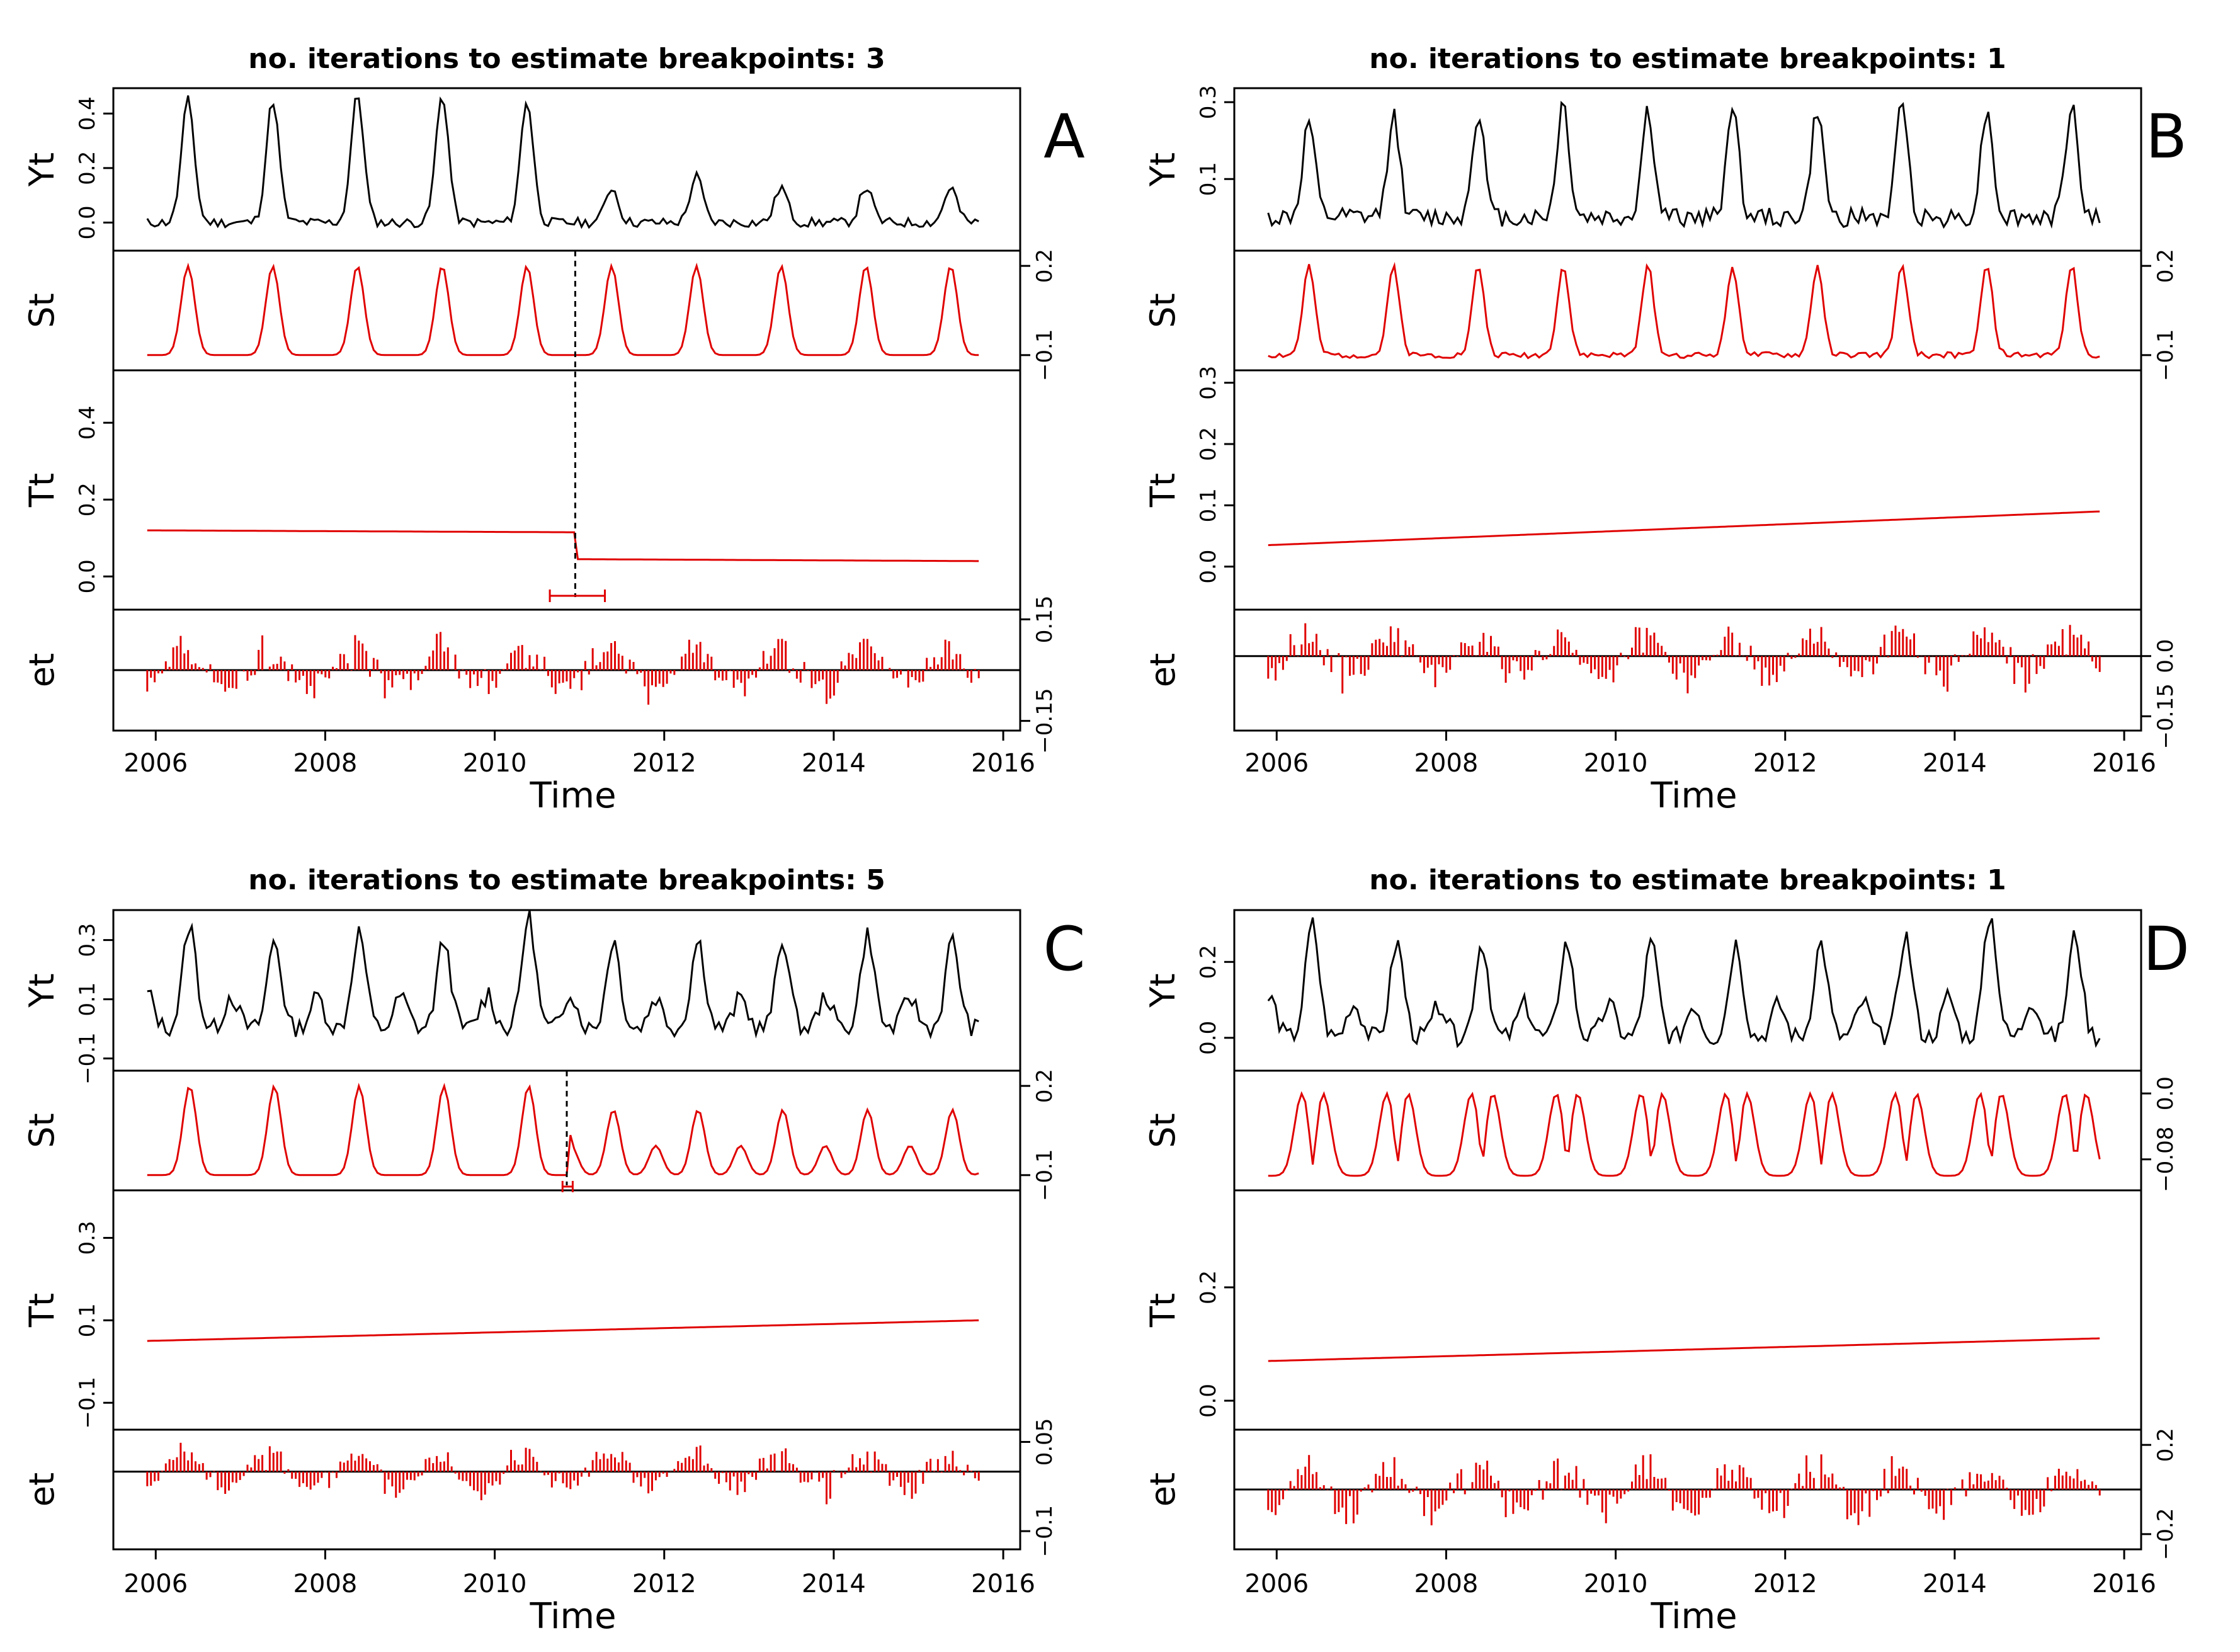 This screenshot has height=1652, width=2240. What do you see at coordinates (1661, 1494) in the screenshot?
I see `subplot-et: et −0.2 0.2` at bounding box center [1661, 1494].